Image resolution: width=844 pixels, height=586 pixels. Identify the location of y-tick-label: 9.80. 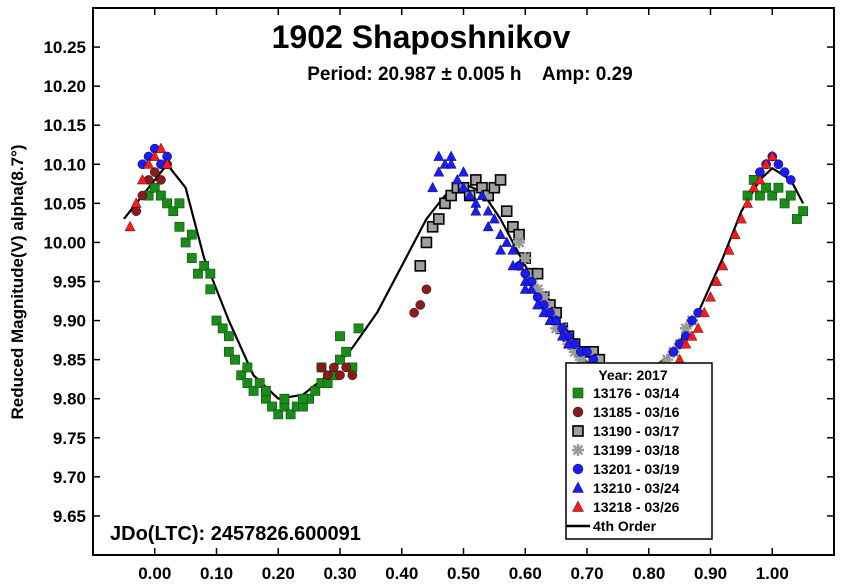
(69, 399).